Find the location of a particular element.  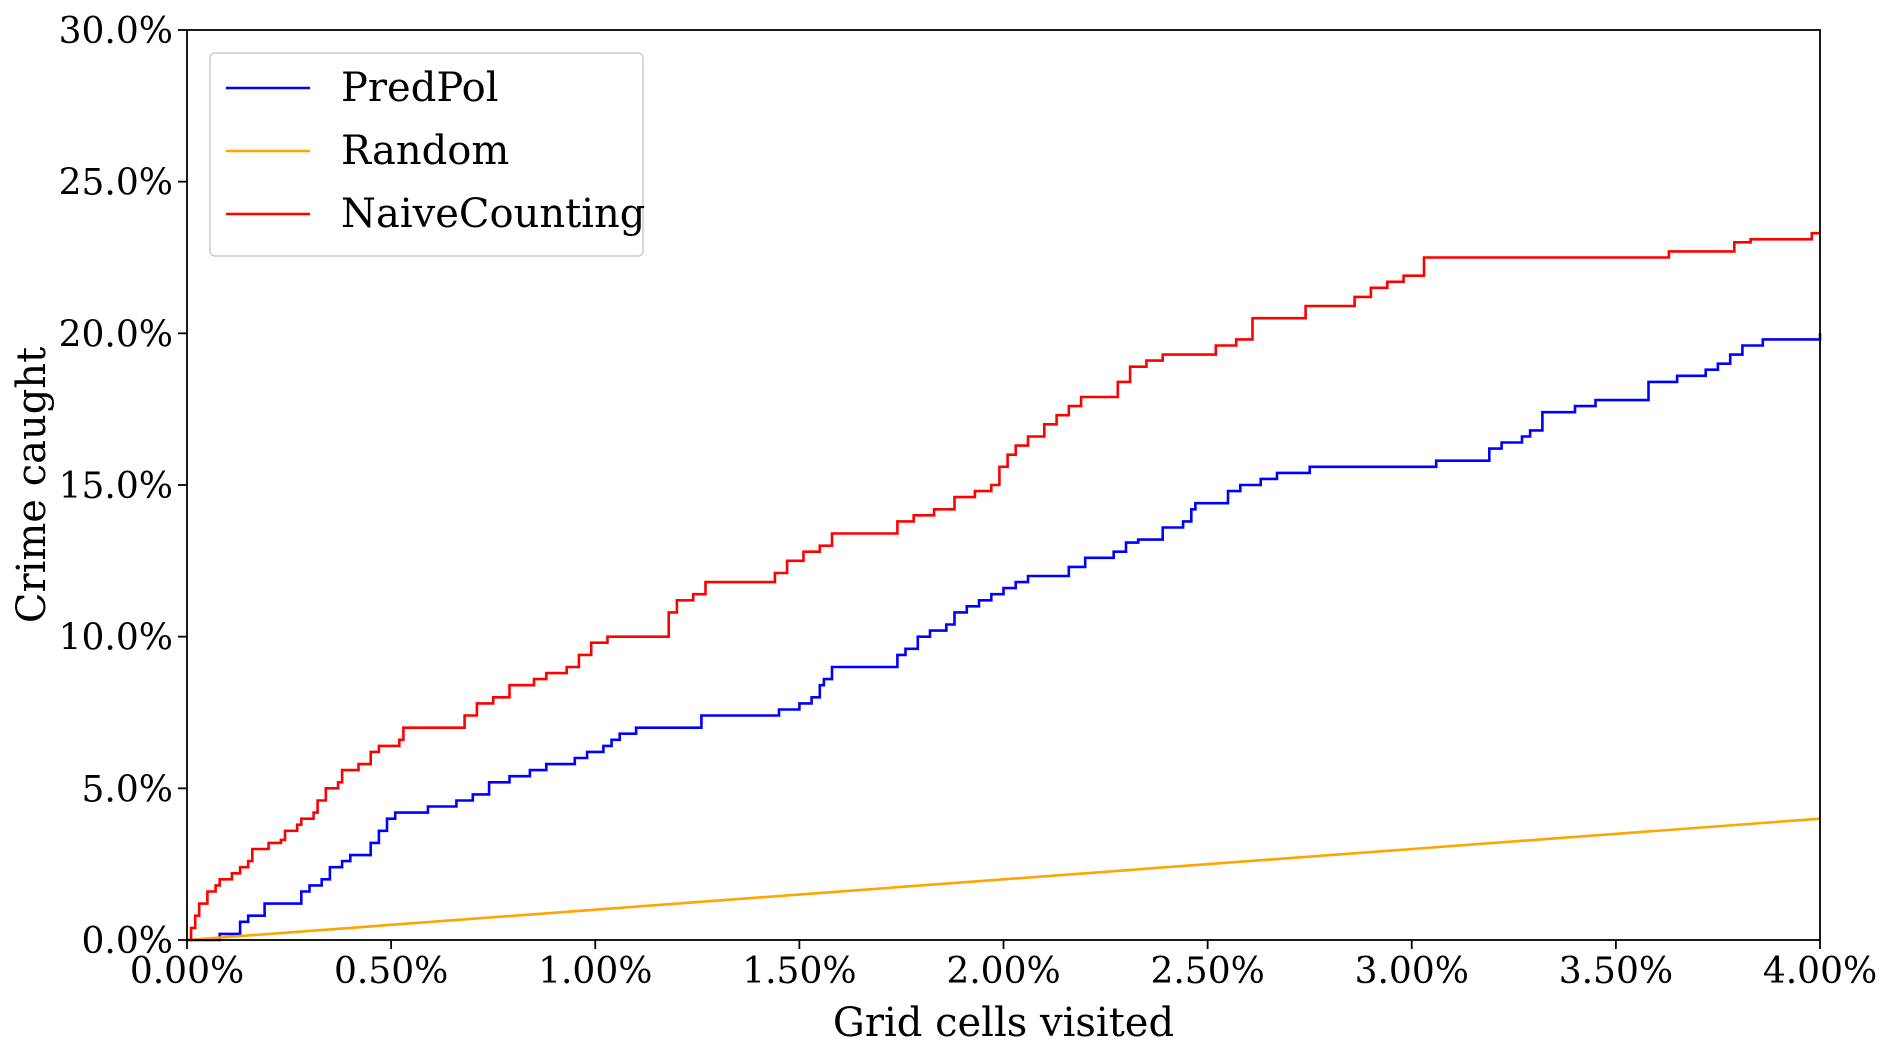

legend-box is located at coordinates (426, 154).